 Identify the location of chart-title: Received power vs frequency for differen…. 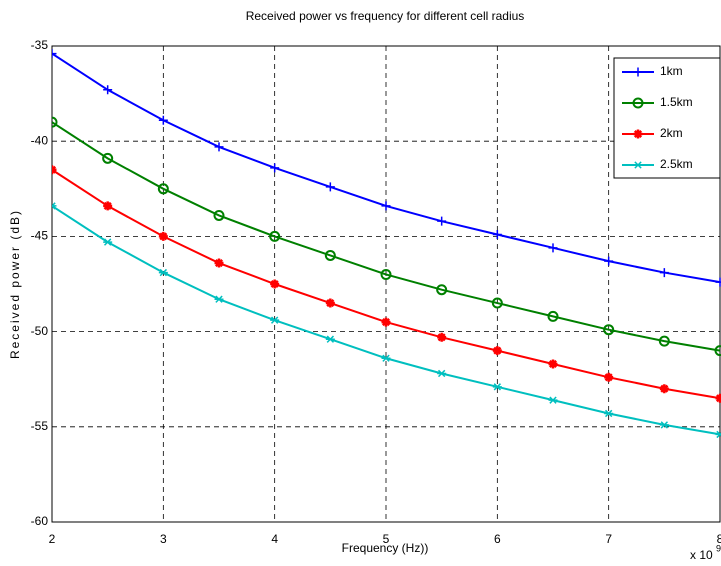
(385, 16).